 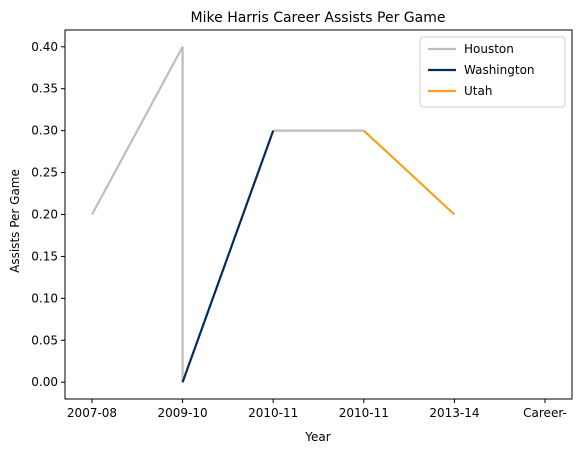 I want to click on y-tick-label: 0.35, so click(x=44, y=89).